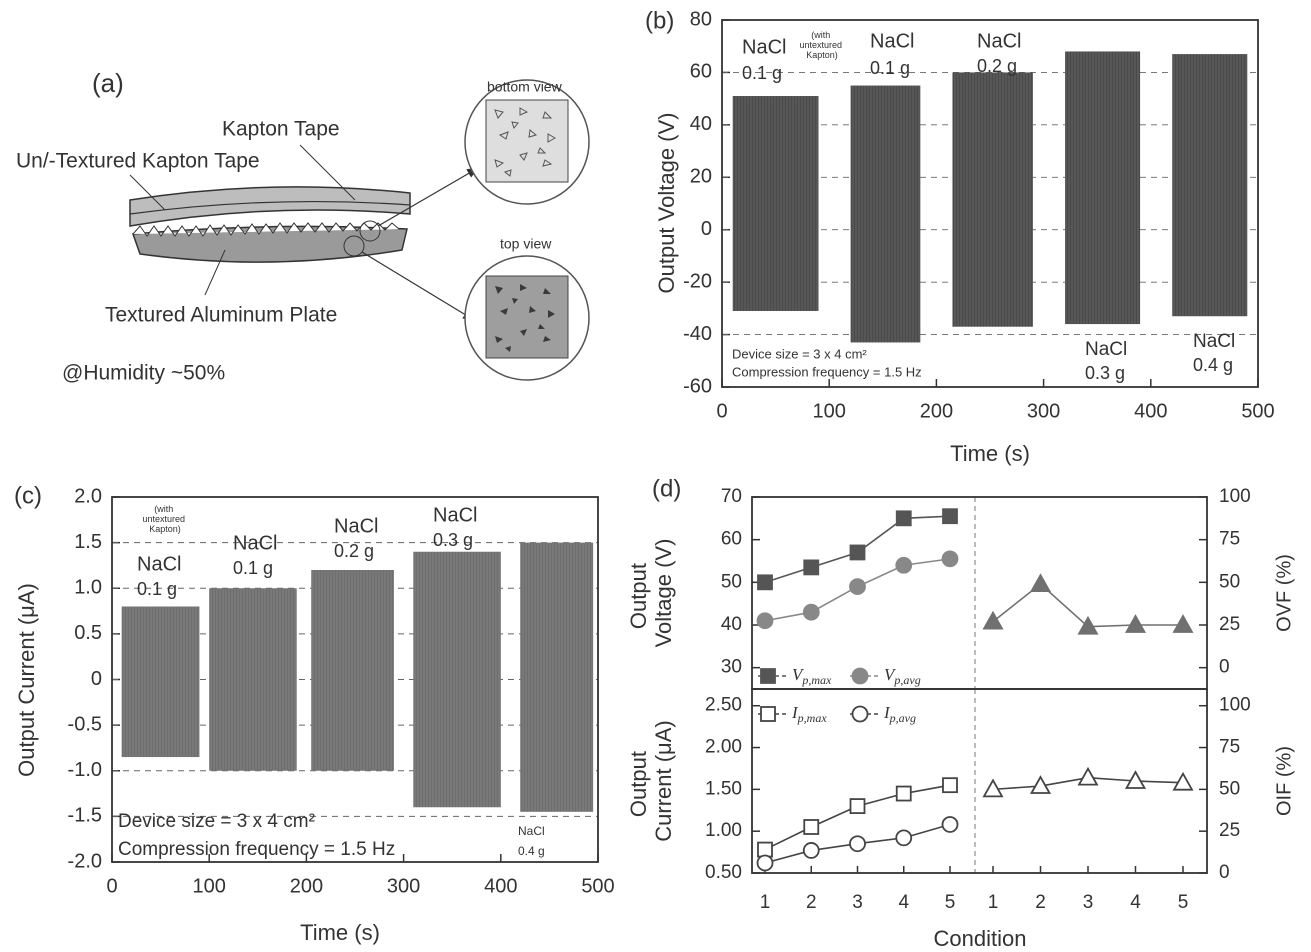 This screenshot has height=952, width=1311. I want to click on annotation: 0.3 g, so click(1105, 373).